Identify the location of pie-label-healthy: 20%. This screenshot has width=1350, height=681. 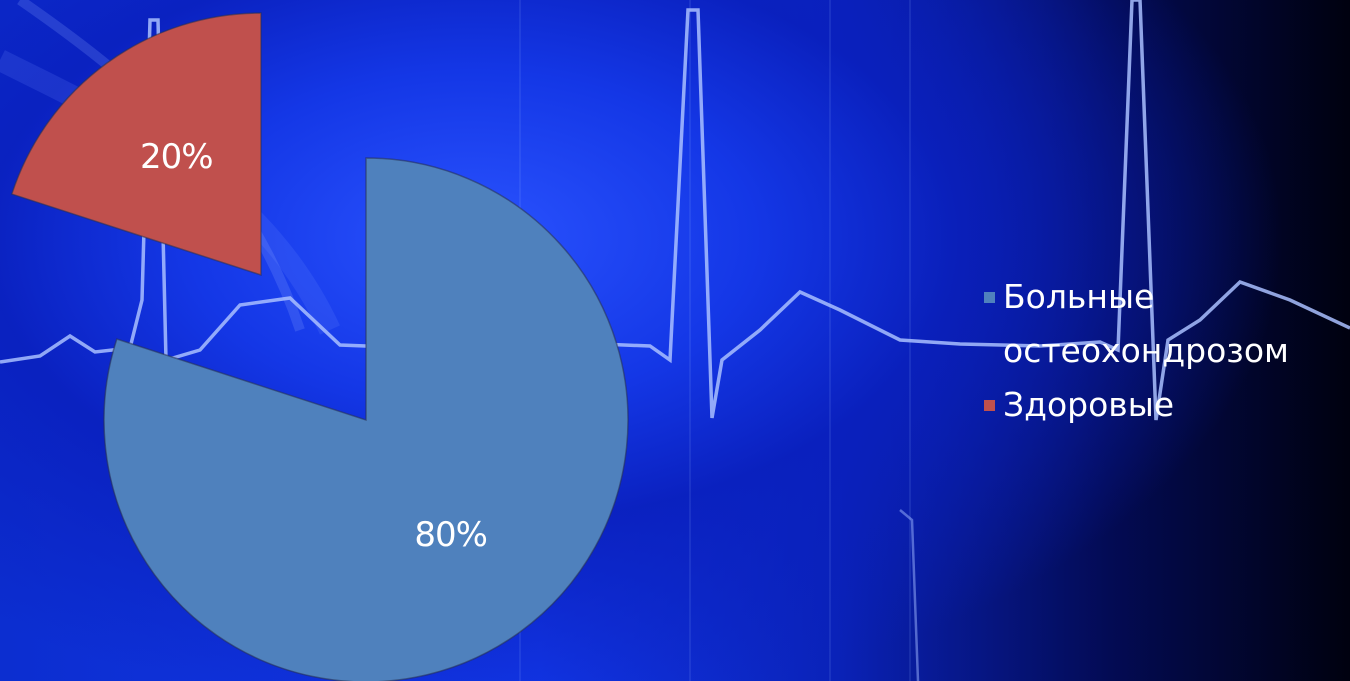
(176, 157).